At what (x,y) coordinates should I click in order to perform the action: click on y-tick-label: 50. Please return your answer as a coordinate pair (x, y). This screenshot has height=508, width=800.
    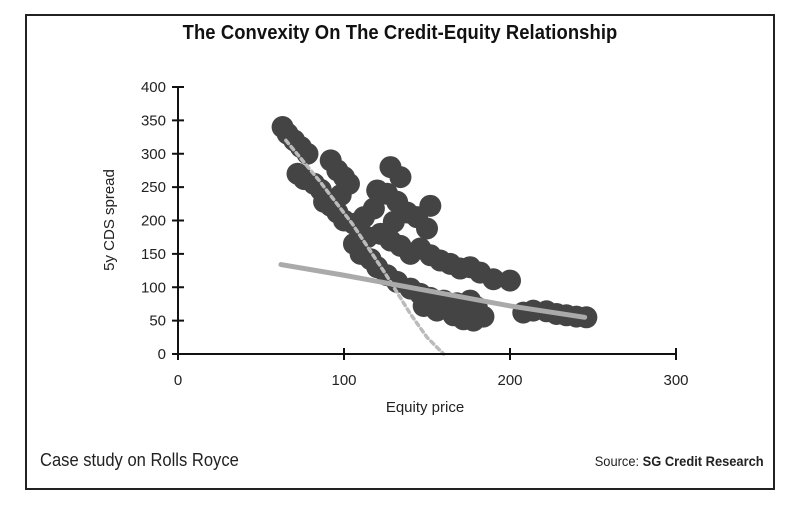
    Looking at the image, I should click on (157, 321).